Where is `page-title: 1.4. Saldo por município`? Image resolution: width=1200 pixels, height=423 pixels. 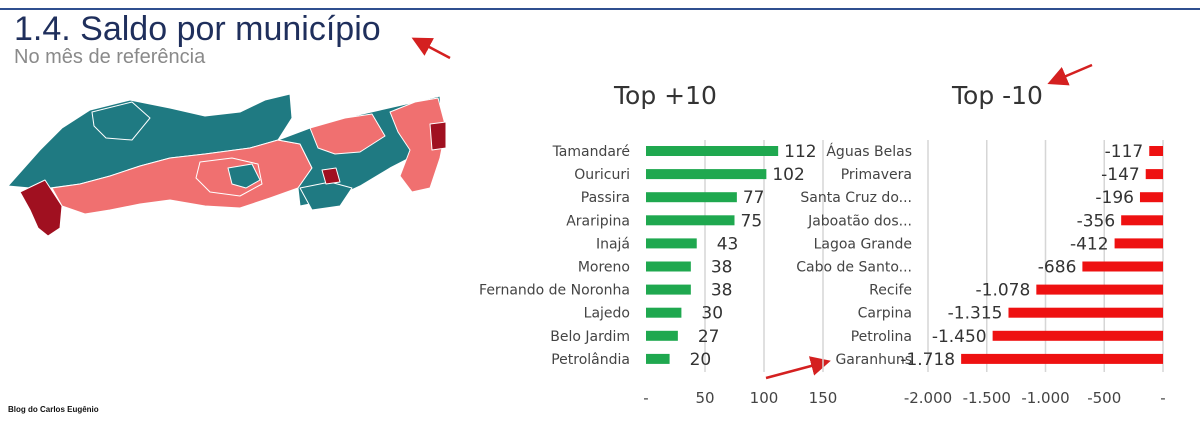 page-title: 1.4. Saldo por município is located at coordinates (197, 29).